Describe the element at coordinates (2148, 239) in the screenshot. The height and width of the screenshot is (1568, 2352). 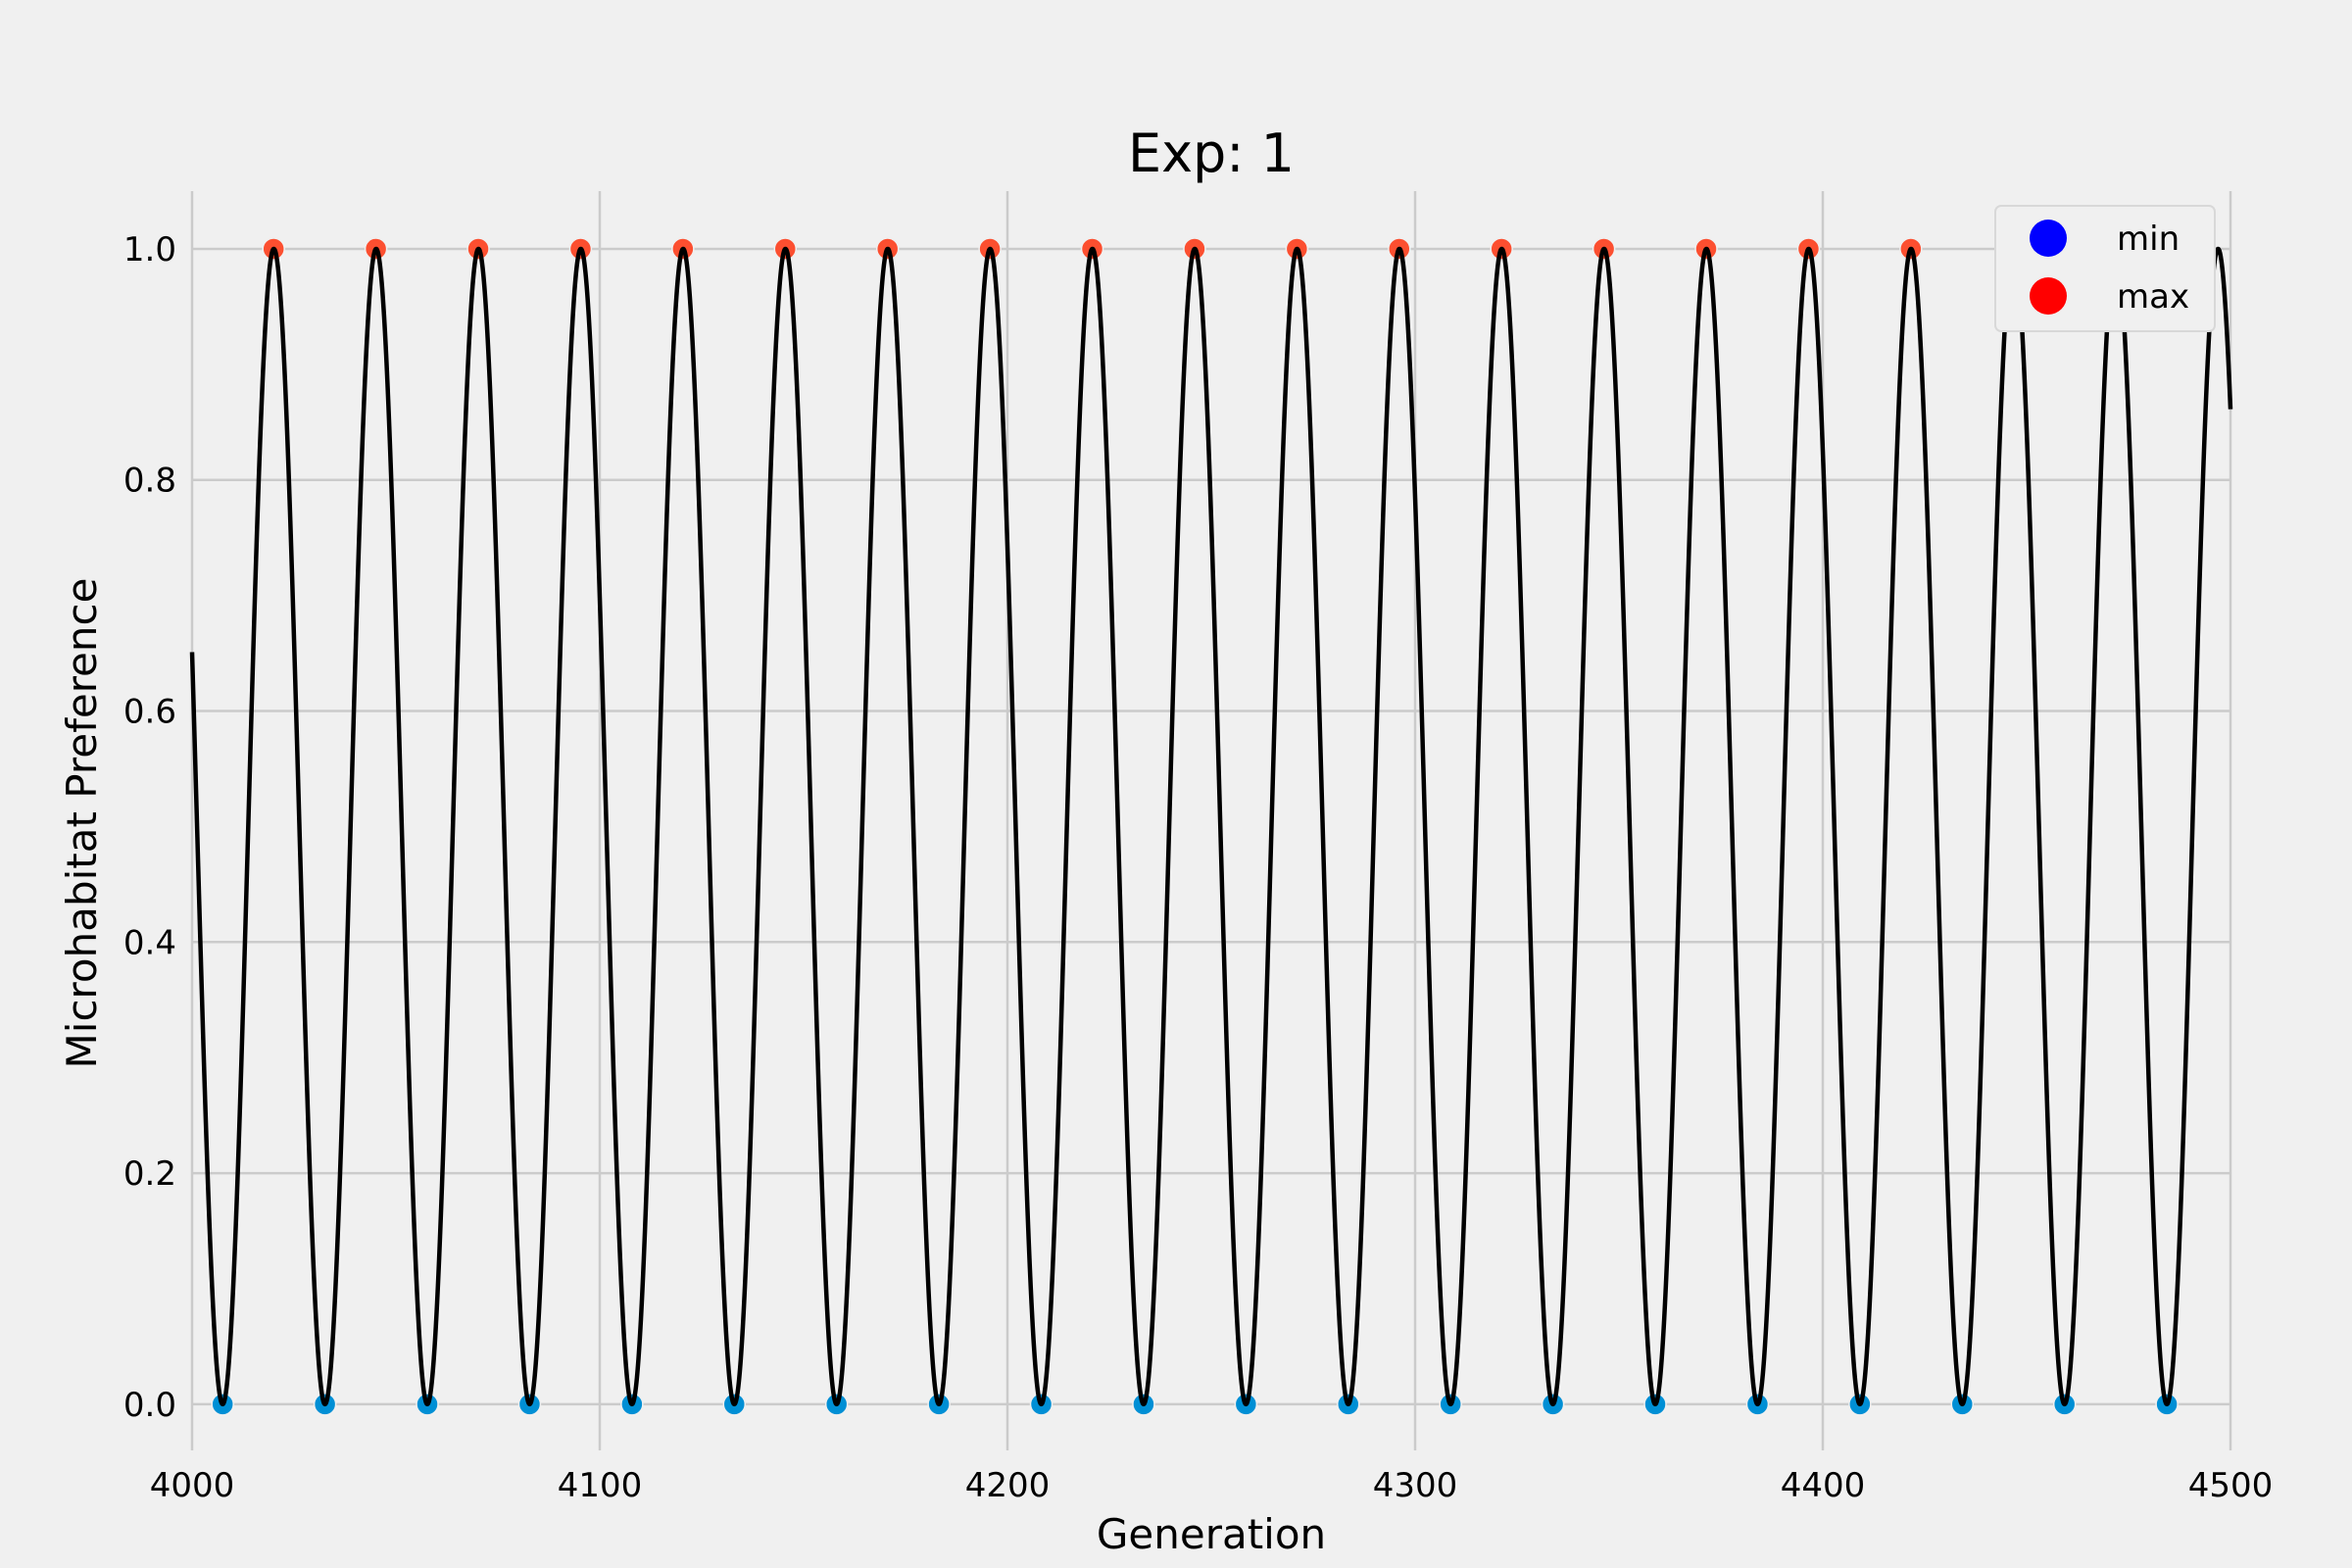
I see `legend-label-min: min` at that location.